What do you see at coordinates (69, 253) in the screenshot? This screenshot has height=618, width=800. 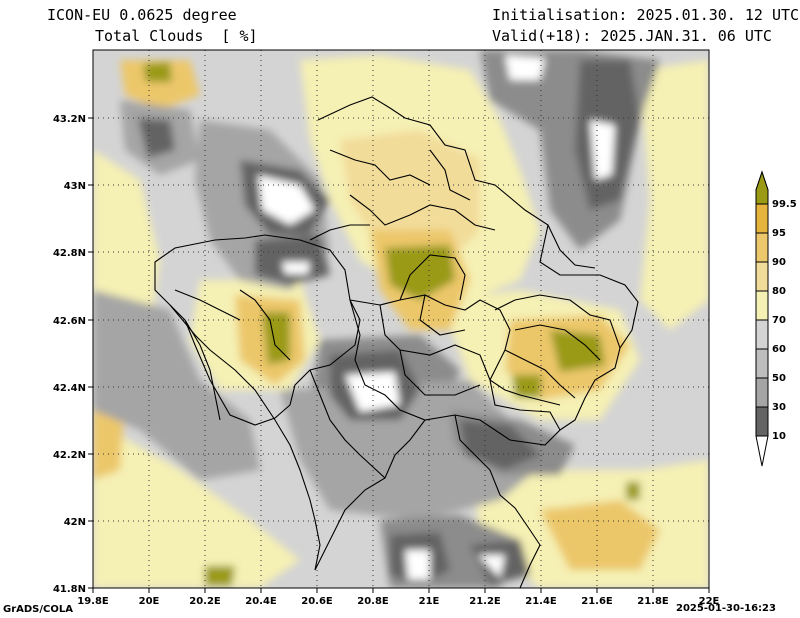 I see `lat-label: 42.8N` at bounding box center [69, 253].